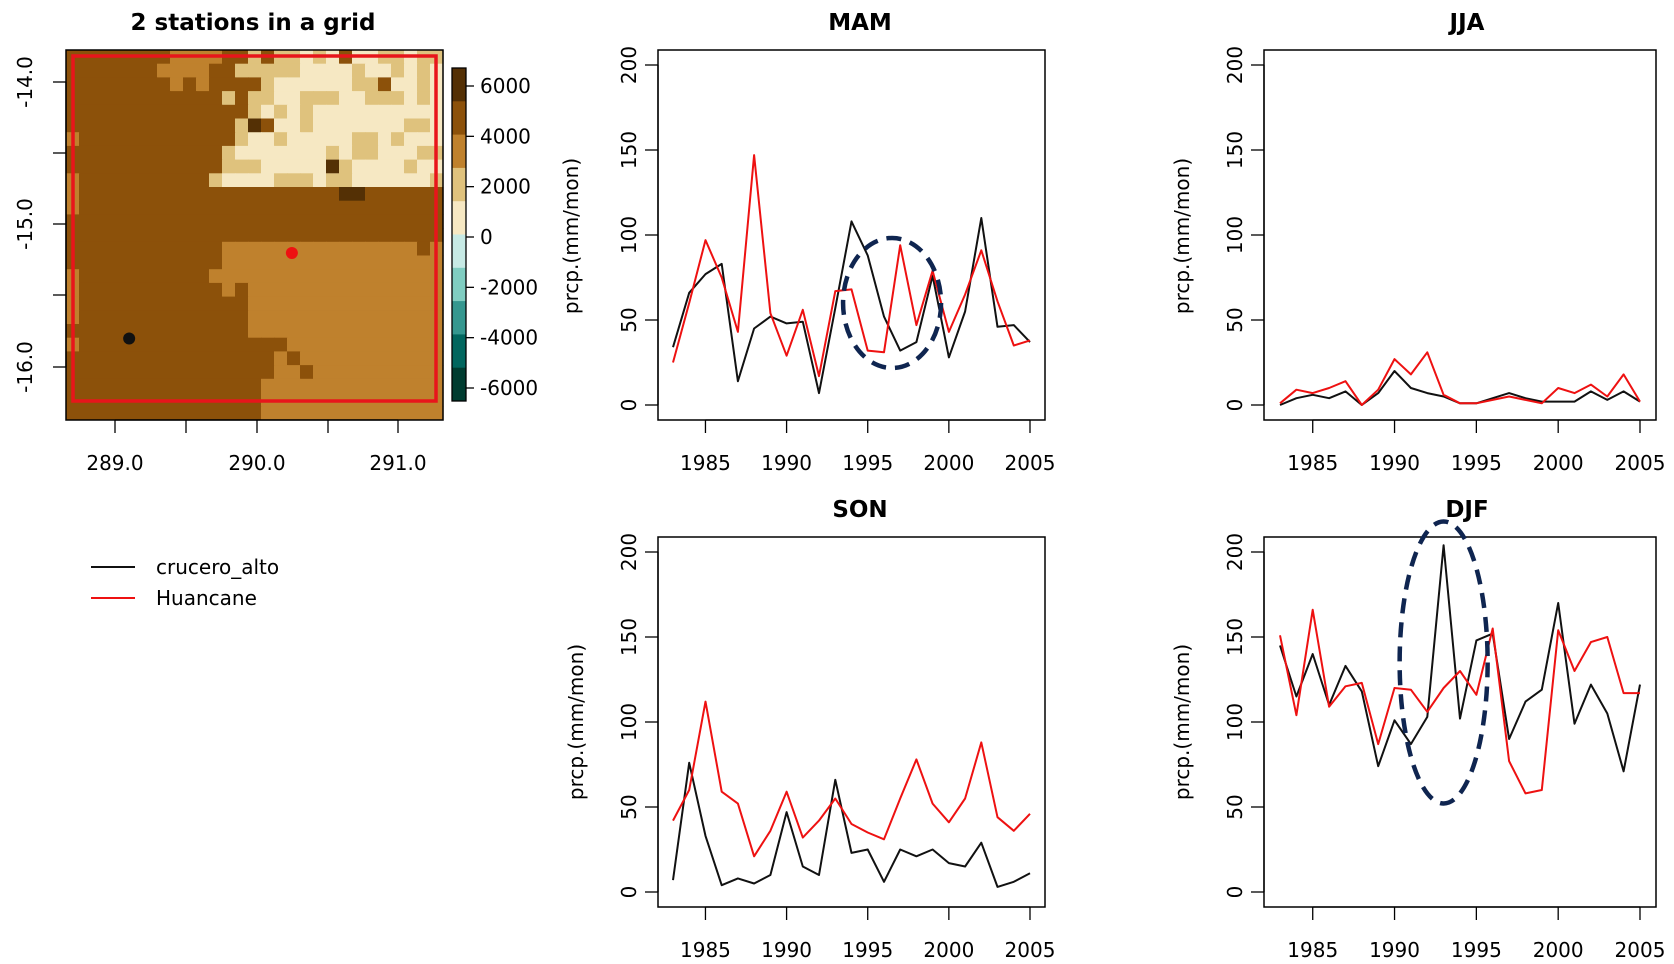  I want to click on station-marker-huancane, so click(291, 253).